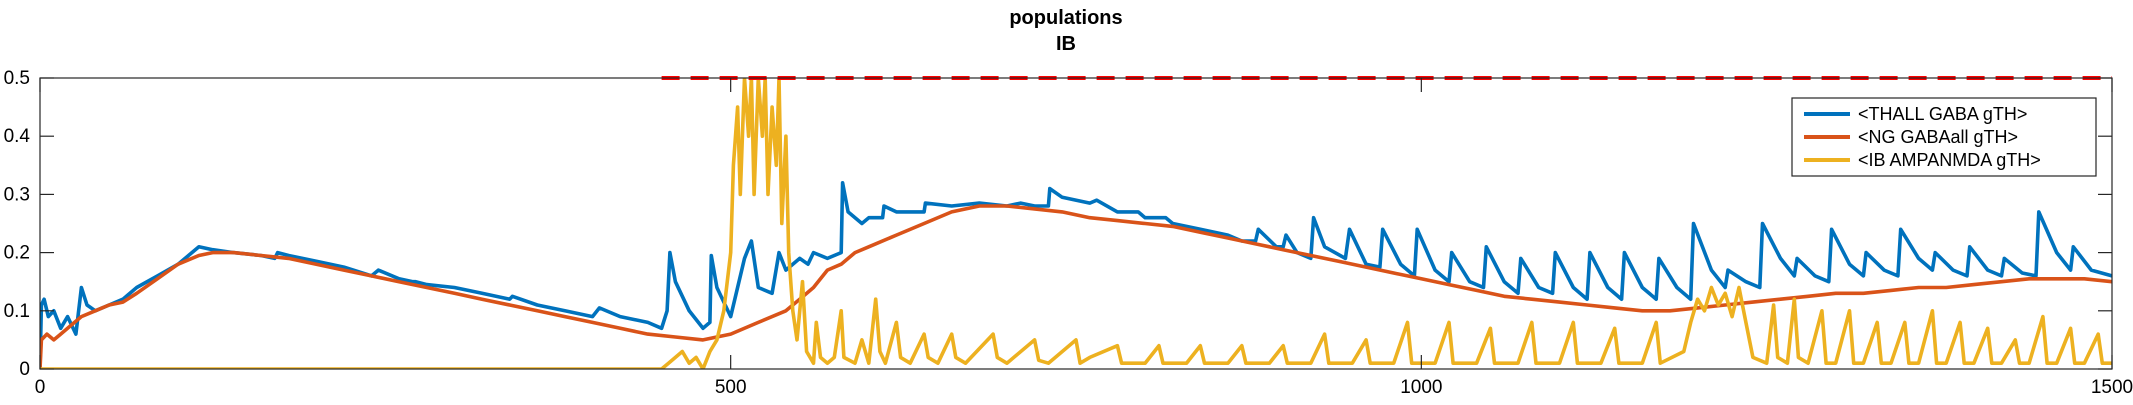 The height and width of the screenshot is (405, 2133). Describe the element at coordinates (731, 387) in the screenshot. I see `x-tick-label: 500` at that location.